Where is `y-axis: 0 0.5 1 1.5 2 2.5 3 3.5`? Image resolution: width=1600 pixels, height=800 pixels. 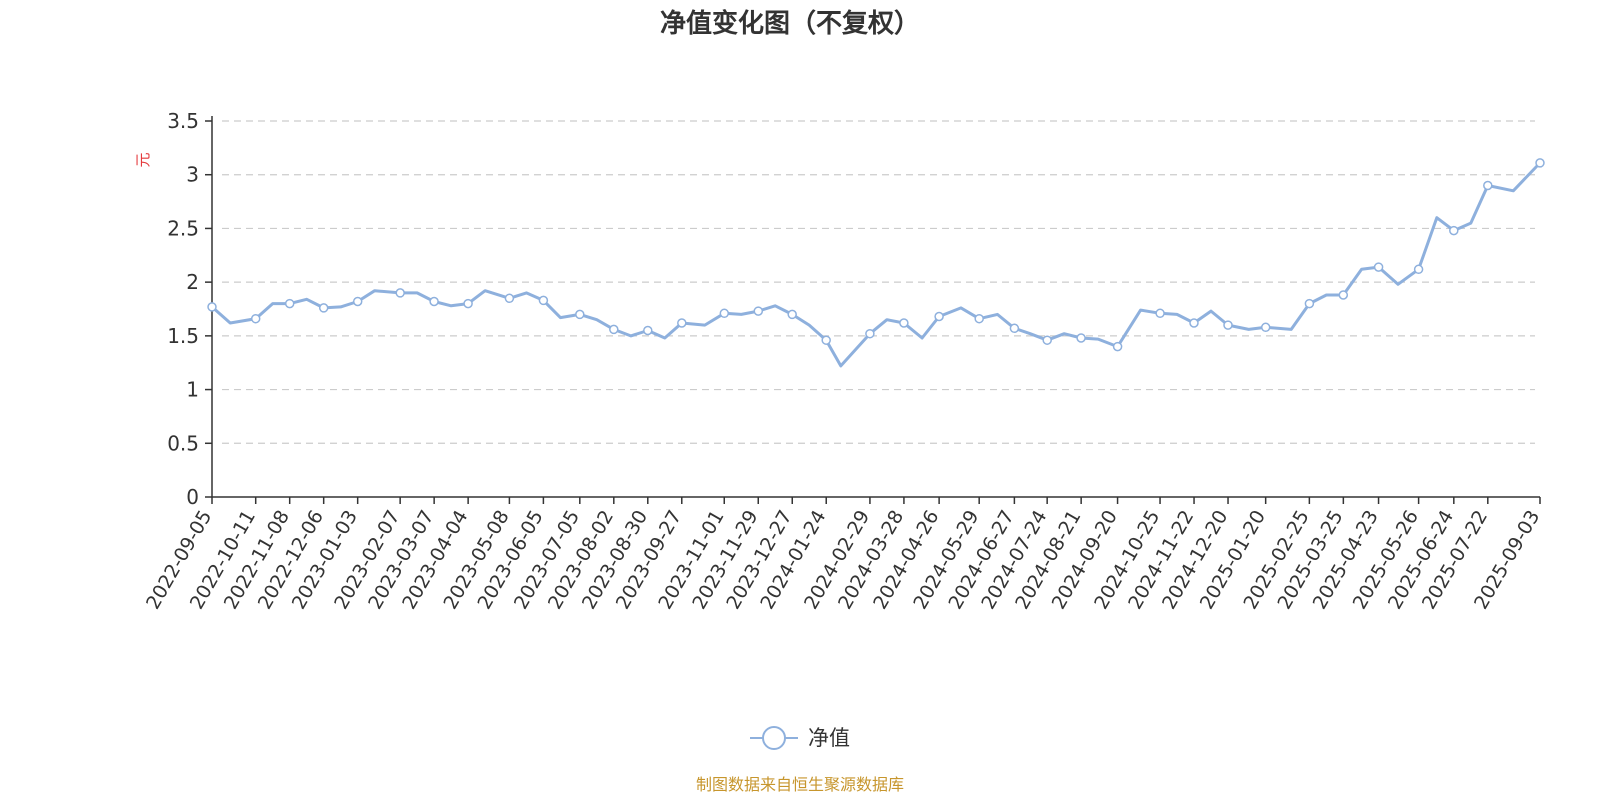
y-axis: 0 0.5 1 1.5 2 2.5 3 3.5 is located at coordinates (190, 309).